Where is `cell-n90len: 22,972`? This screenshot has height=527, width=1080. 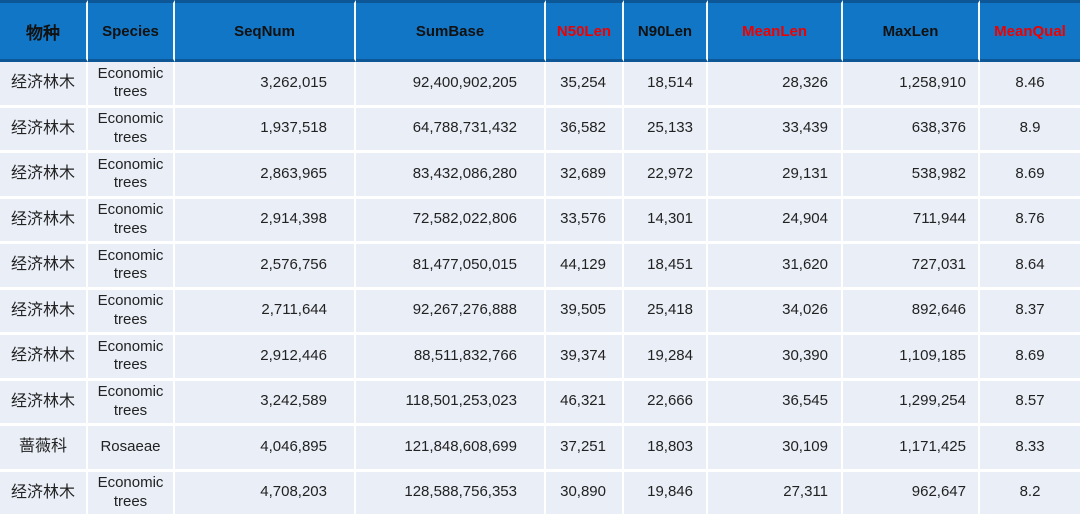
cell-n90len: 22,972 is located at coordinates (666, 176).